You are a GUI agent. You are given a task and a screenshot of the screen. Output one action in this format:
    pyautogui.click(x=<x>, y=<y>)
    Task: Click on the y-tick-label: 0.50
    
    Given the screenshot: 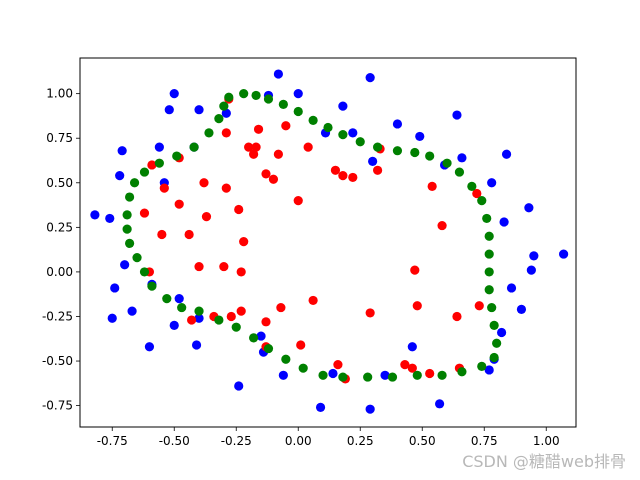 What is the action you would take?
    pyautogui.click(x=59, y=183)
    